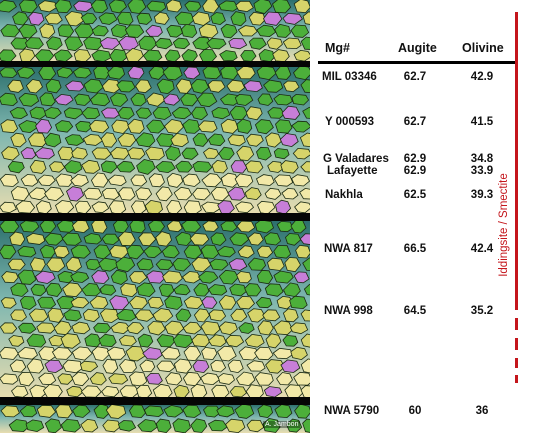  Describe the element at coordinates (415, 195) in the screenshot. I see `augite-value: 62.5` at that location.